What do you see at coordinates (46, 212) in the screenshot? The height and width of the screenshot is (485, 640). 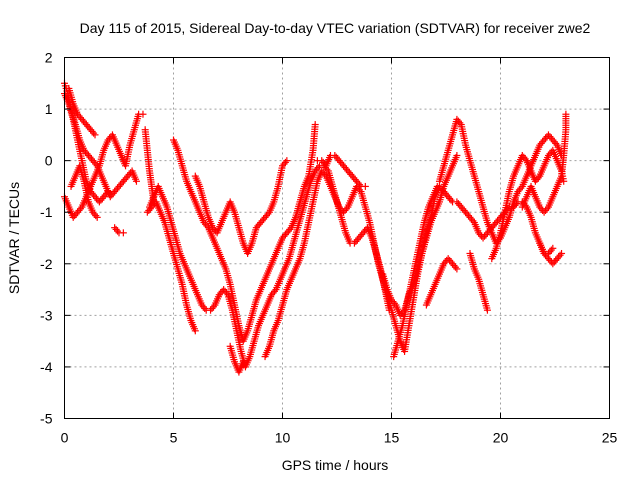 I see `y-tick-label: -1` at bounding box center [46, 212].